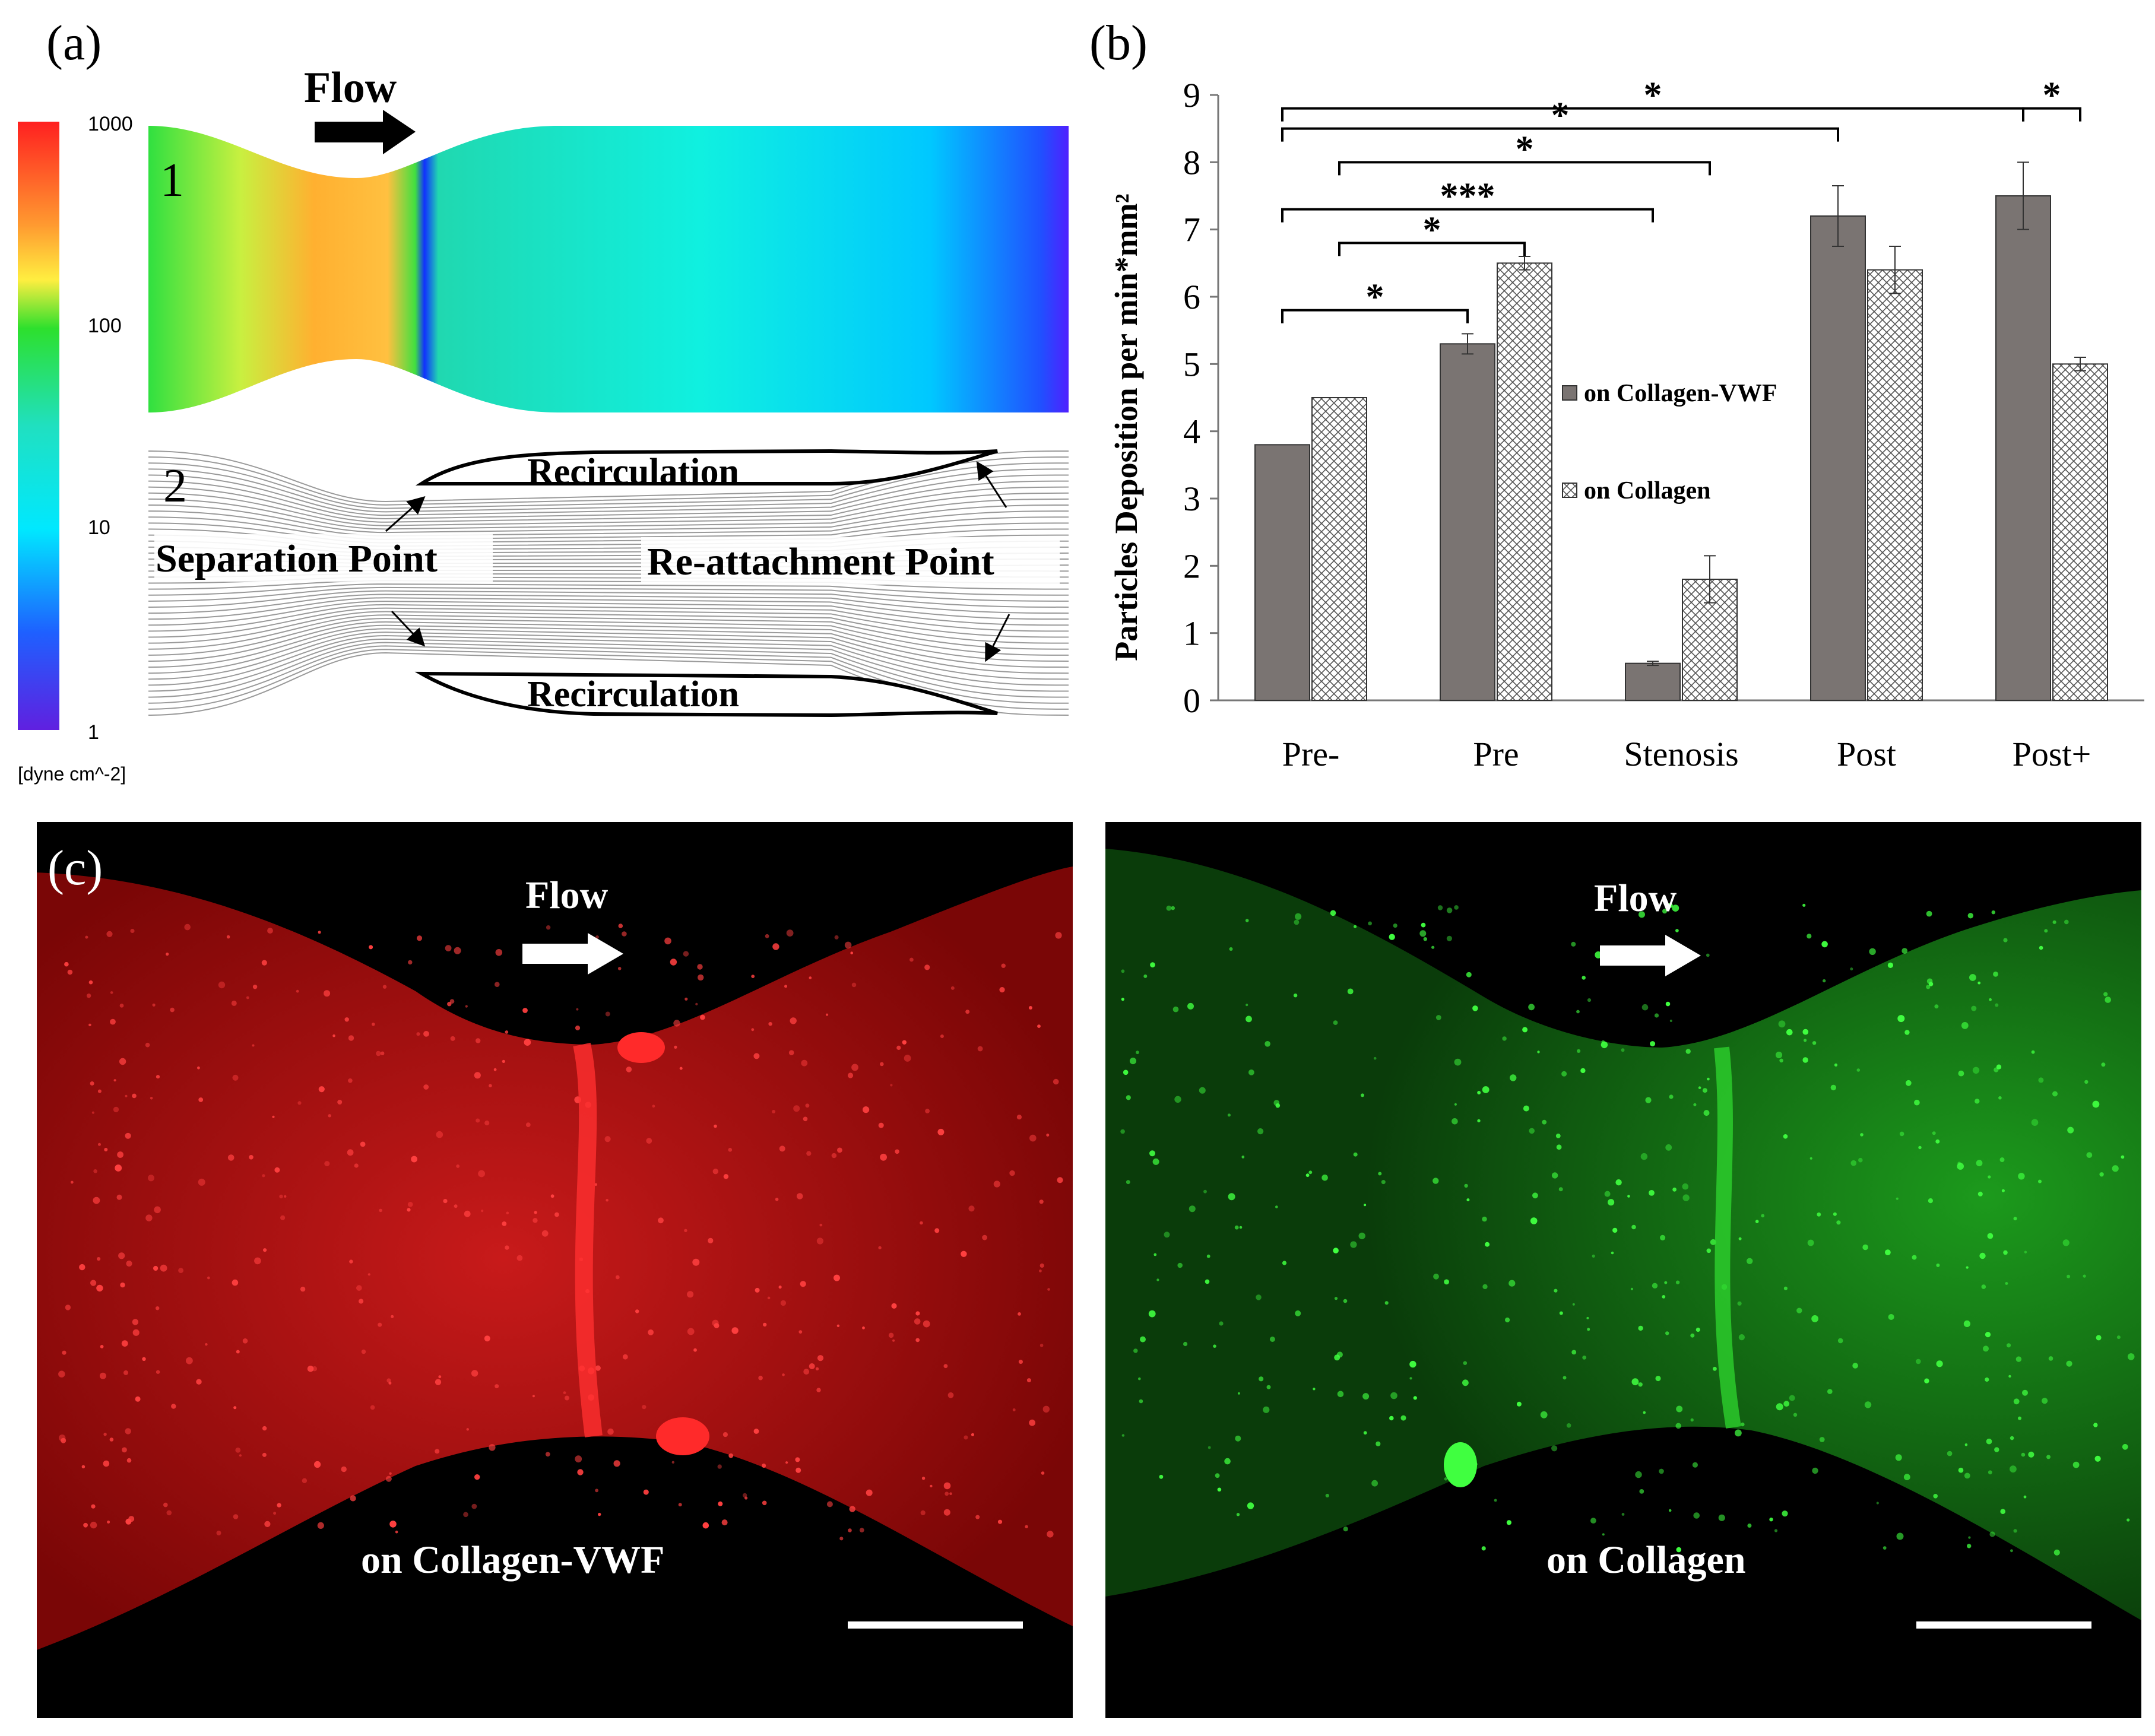 This screenshot has width=2155, height=1736. Describe the element at coordinates (1126, 427) in the screenshot. I see `y-axis-label: Particles Deposition per min*mm²` at that location.